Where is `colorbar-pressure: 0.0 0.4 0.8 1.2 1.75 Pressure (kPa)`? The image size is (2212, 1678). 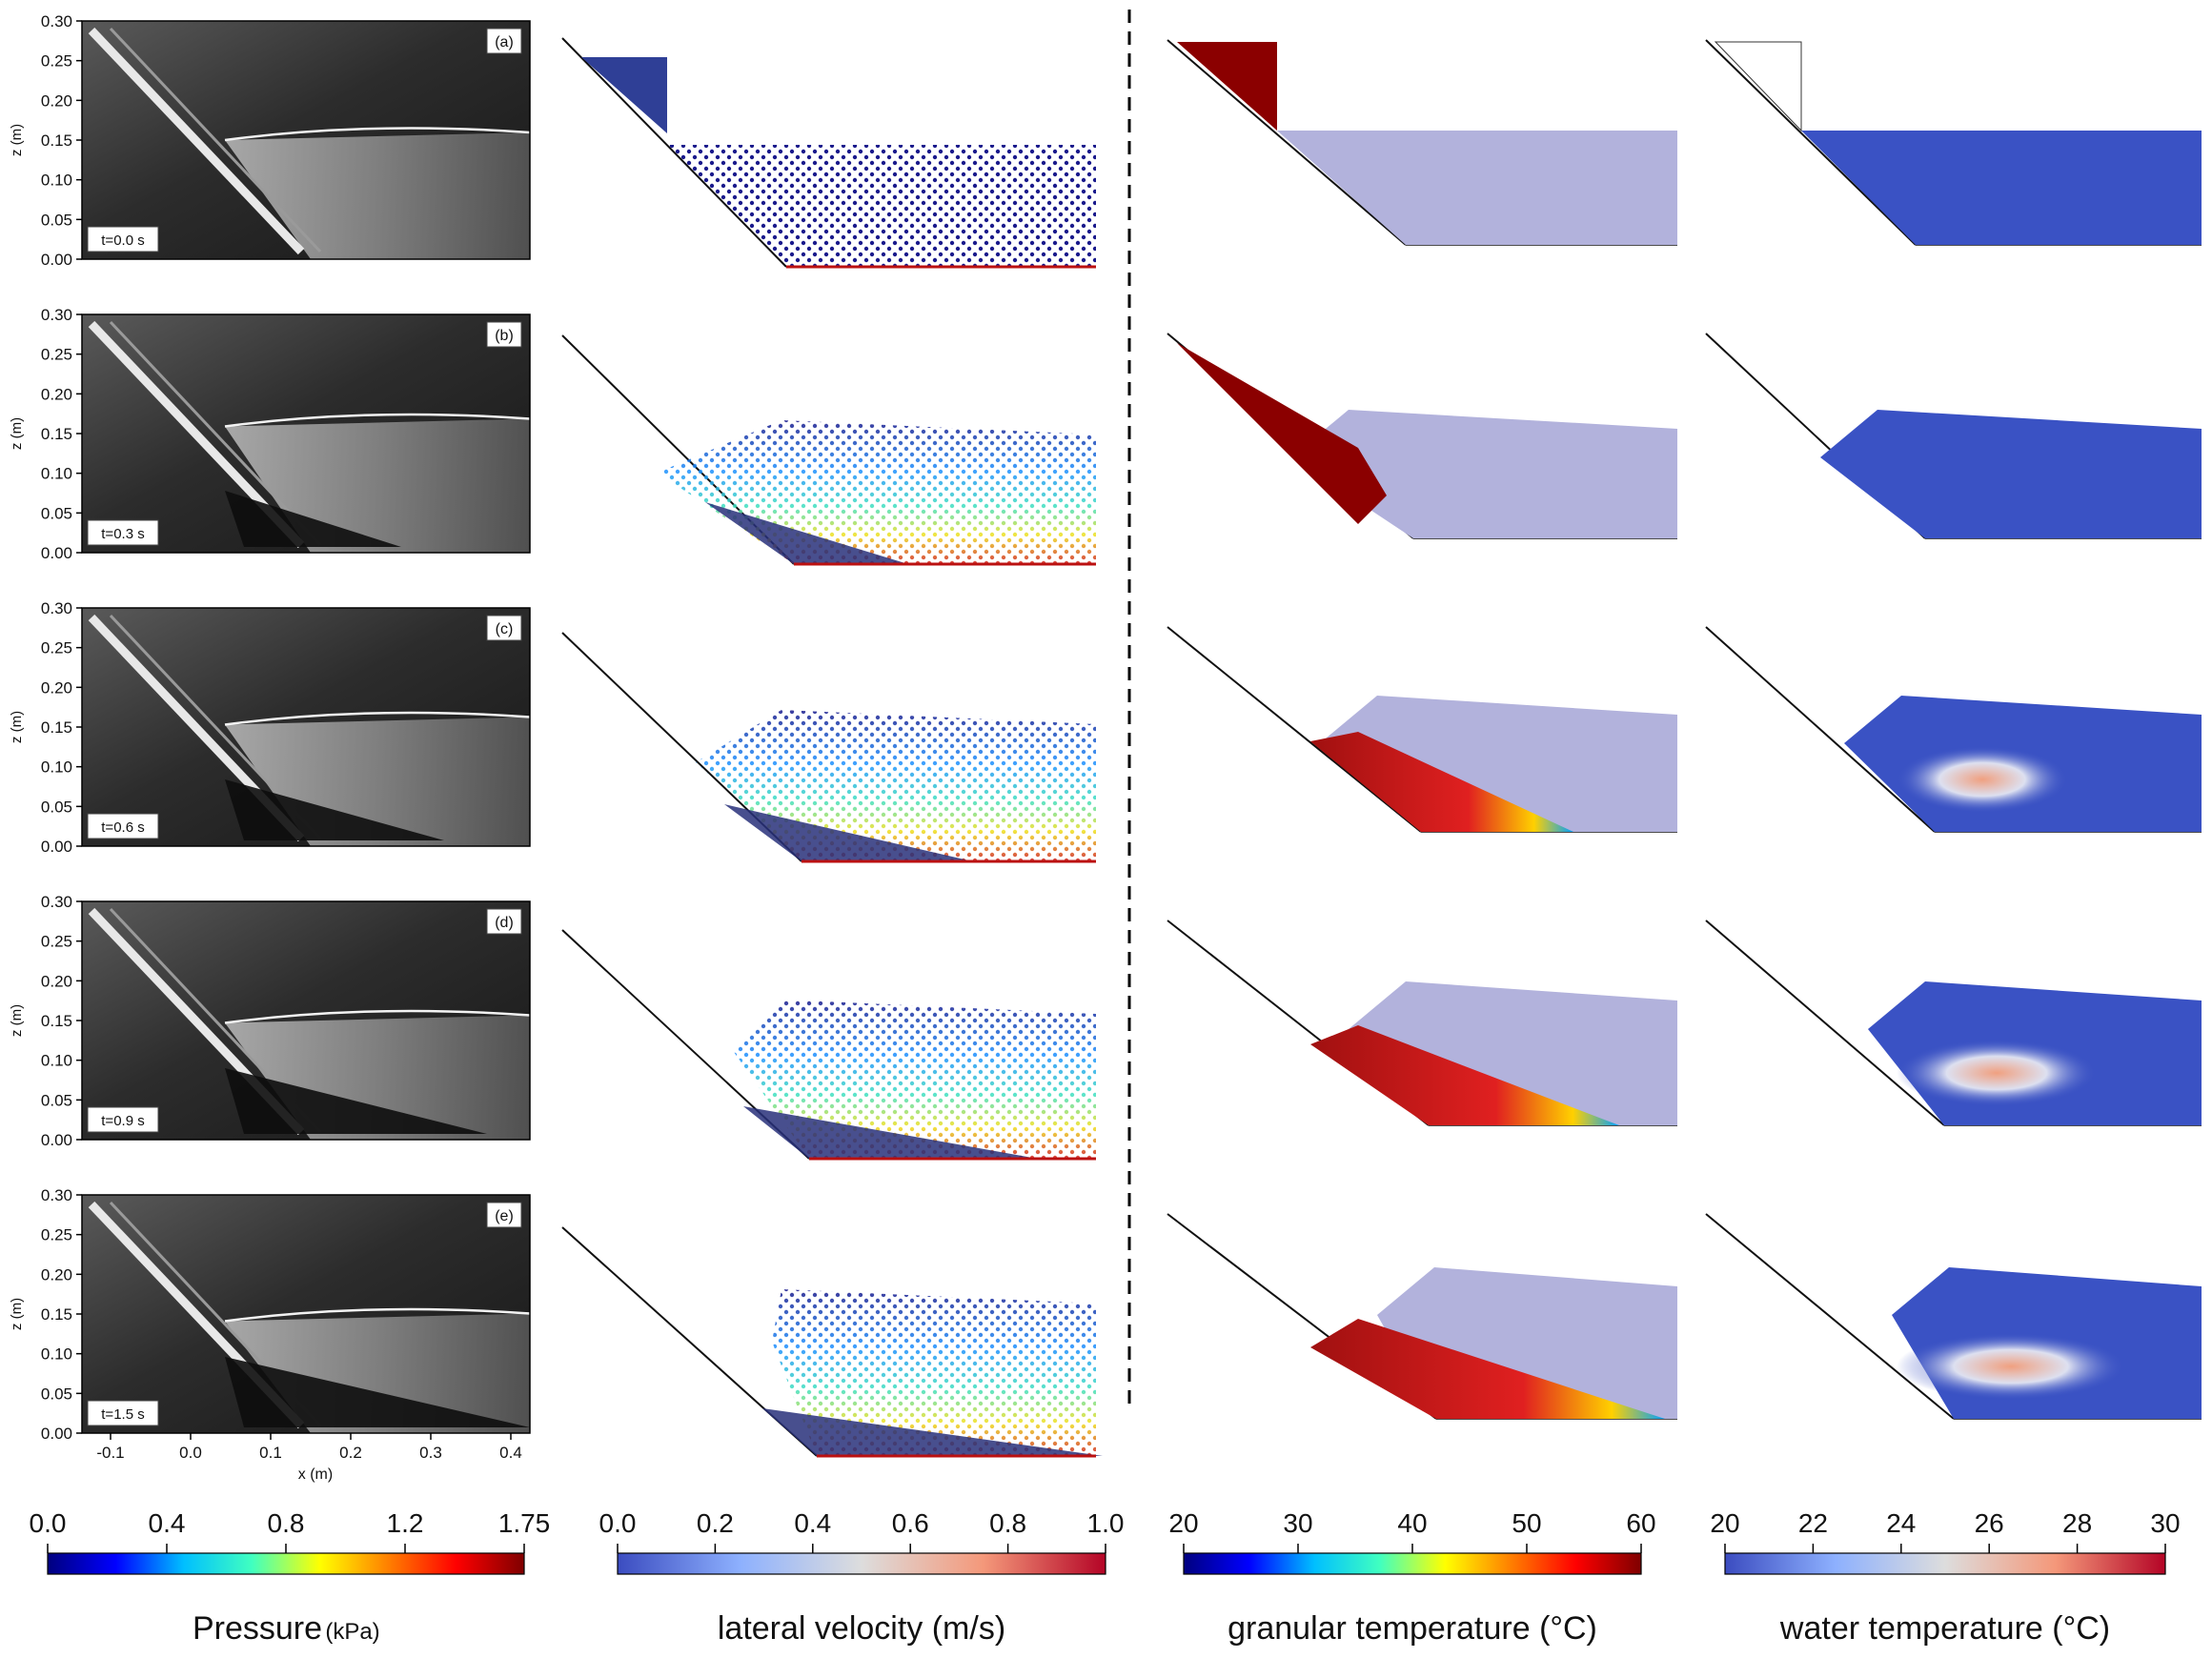 colorbar-pressure: 0.0 0.4 0.8 1.2 1.75 Pressure (kPa) is located at coordinates (290, 1577).